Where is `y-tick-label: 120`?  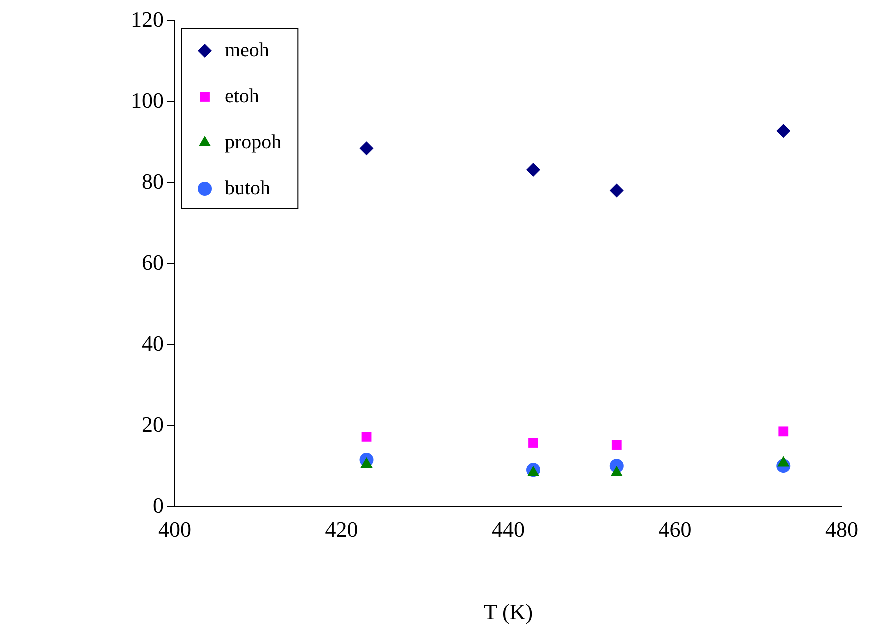 y-tick-label: 120 is located at coordinates (147, 19).